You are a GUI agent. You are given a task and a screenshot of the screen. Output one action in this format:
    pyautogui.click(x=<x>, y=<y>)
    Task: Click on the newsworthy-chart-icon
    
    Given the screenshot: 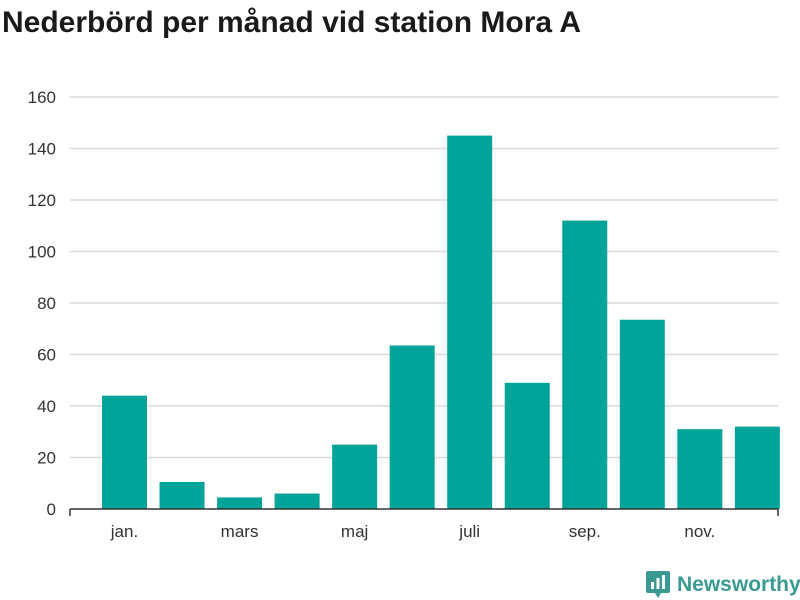 What is the action you would take?
    pyautogui.click(x=658, y=584)
    